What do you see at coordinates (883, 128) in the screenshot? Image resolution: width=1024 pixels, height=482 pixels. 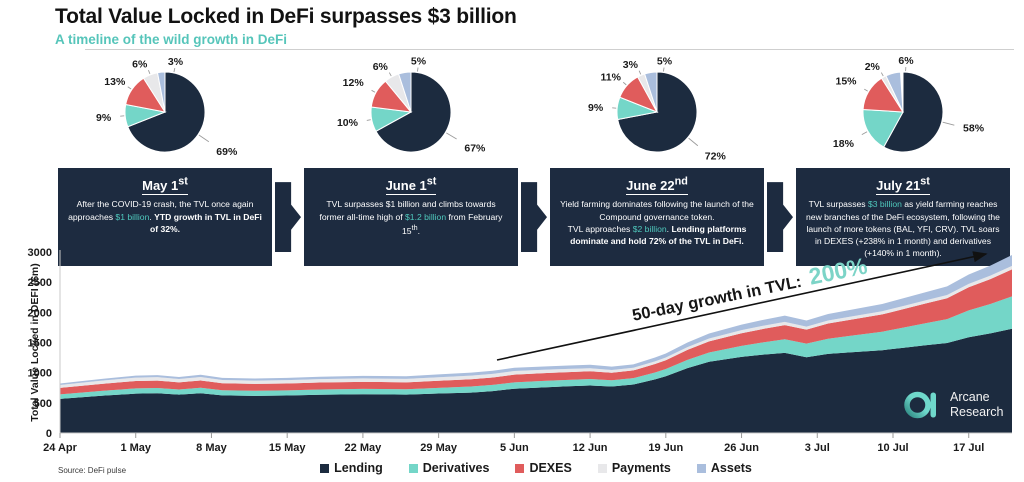 I see `pie-slice-derivatives` at bounding box center [883, 128].